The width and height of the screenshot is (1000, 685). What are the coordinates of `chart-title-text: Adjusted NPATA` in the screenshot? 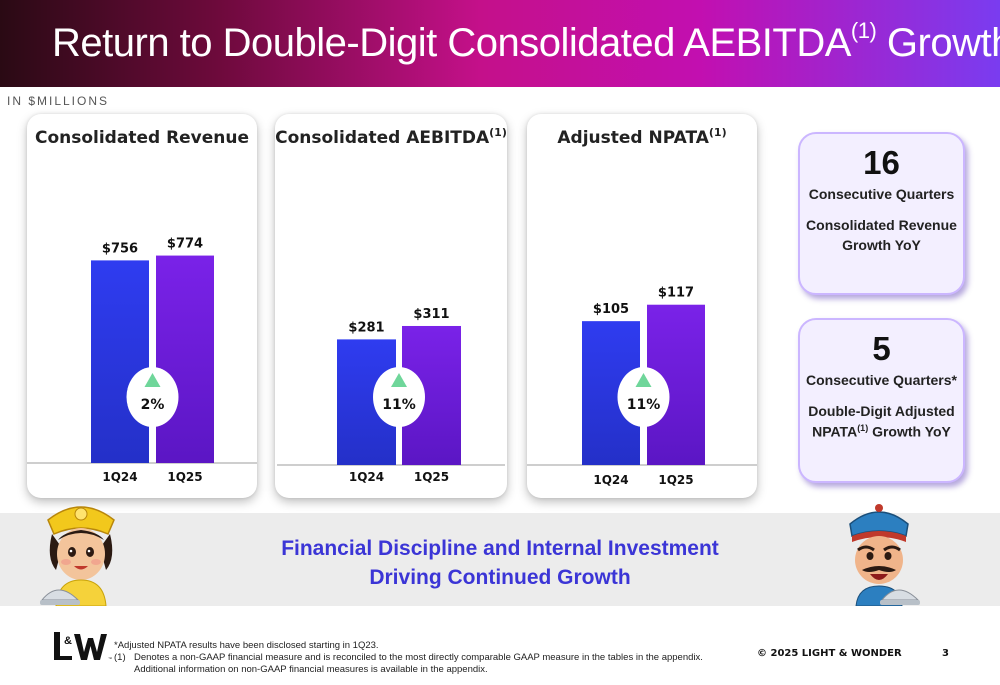 It's located at (633, 138).